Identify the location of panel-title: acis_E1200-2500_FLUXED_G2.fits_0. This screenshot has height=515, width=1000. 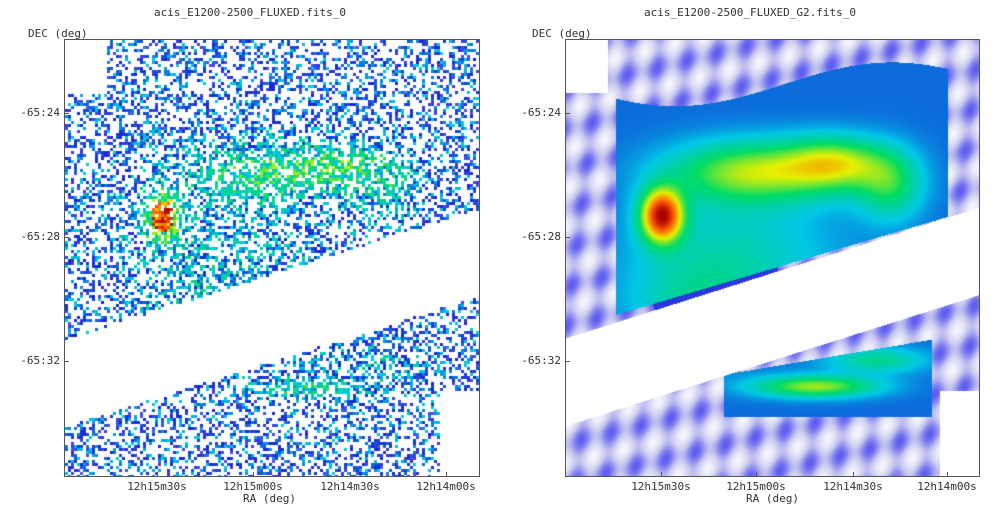
(750, 12).